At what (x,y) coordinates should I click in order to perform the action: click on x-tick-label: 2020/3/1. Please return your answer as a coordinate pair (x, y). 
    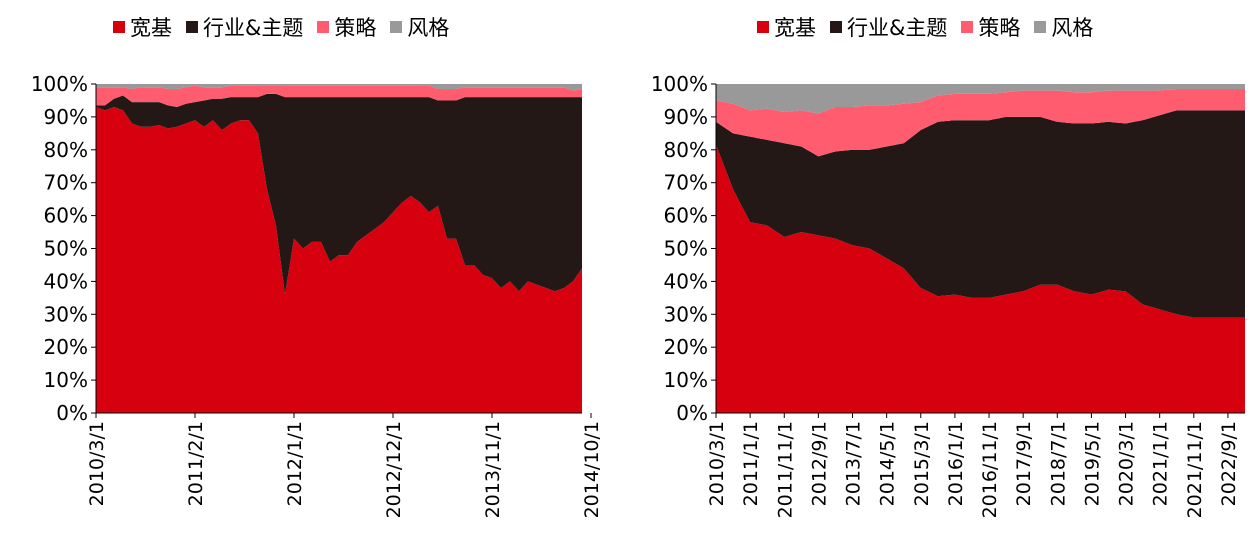
    Looking at the image, I should click on (1127, 463).